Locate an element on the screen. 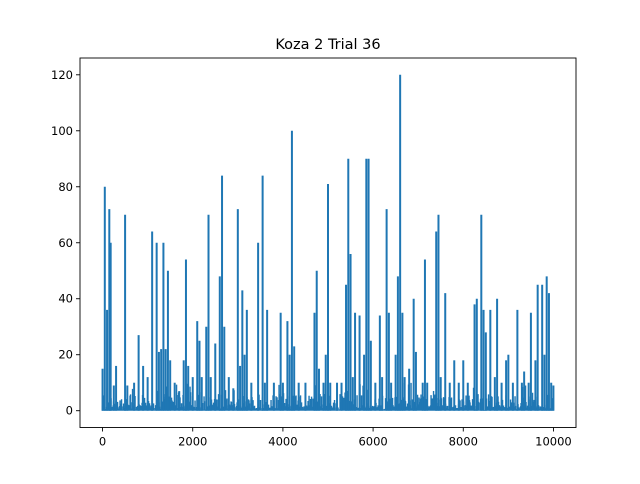 This screenshot has width=640, height=484. y-tick-label: 60 is located at coordinates (65, 243).